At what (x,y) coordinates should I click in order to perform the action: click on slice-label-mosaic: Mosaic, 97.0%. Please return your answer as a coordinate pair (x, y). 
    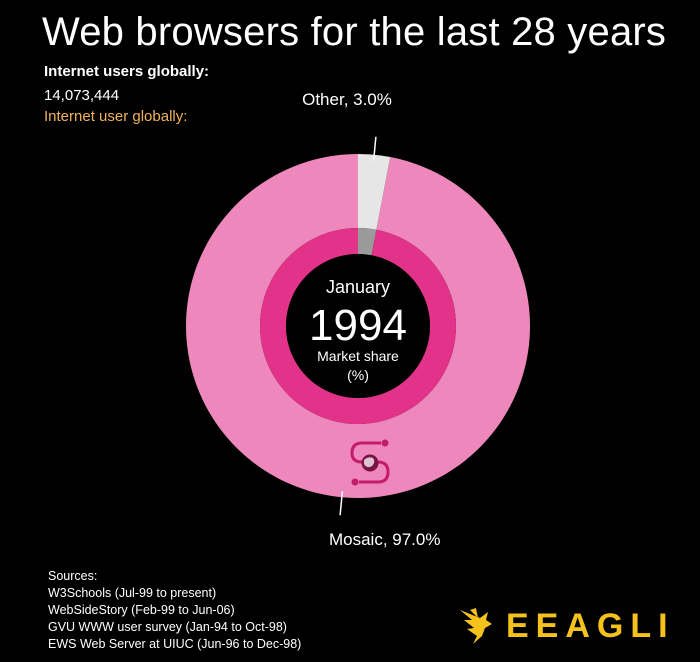
    Looking at the image, I should click on (385, 539).